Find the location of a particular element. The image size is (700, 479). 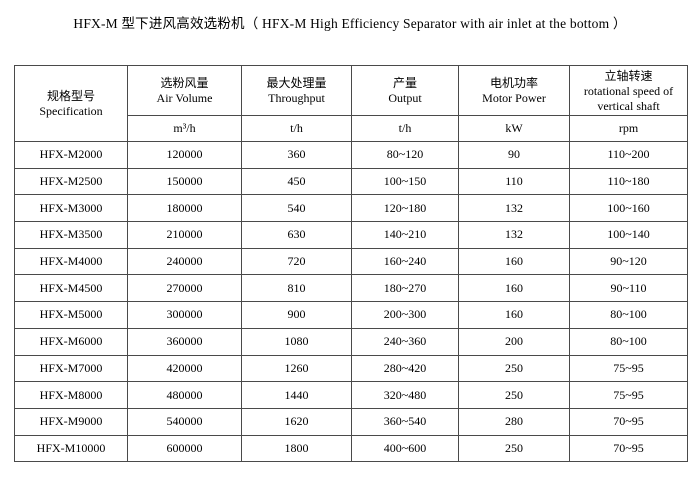

table-cell: 180~270 is located at coordinates (405, 288).